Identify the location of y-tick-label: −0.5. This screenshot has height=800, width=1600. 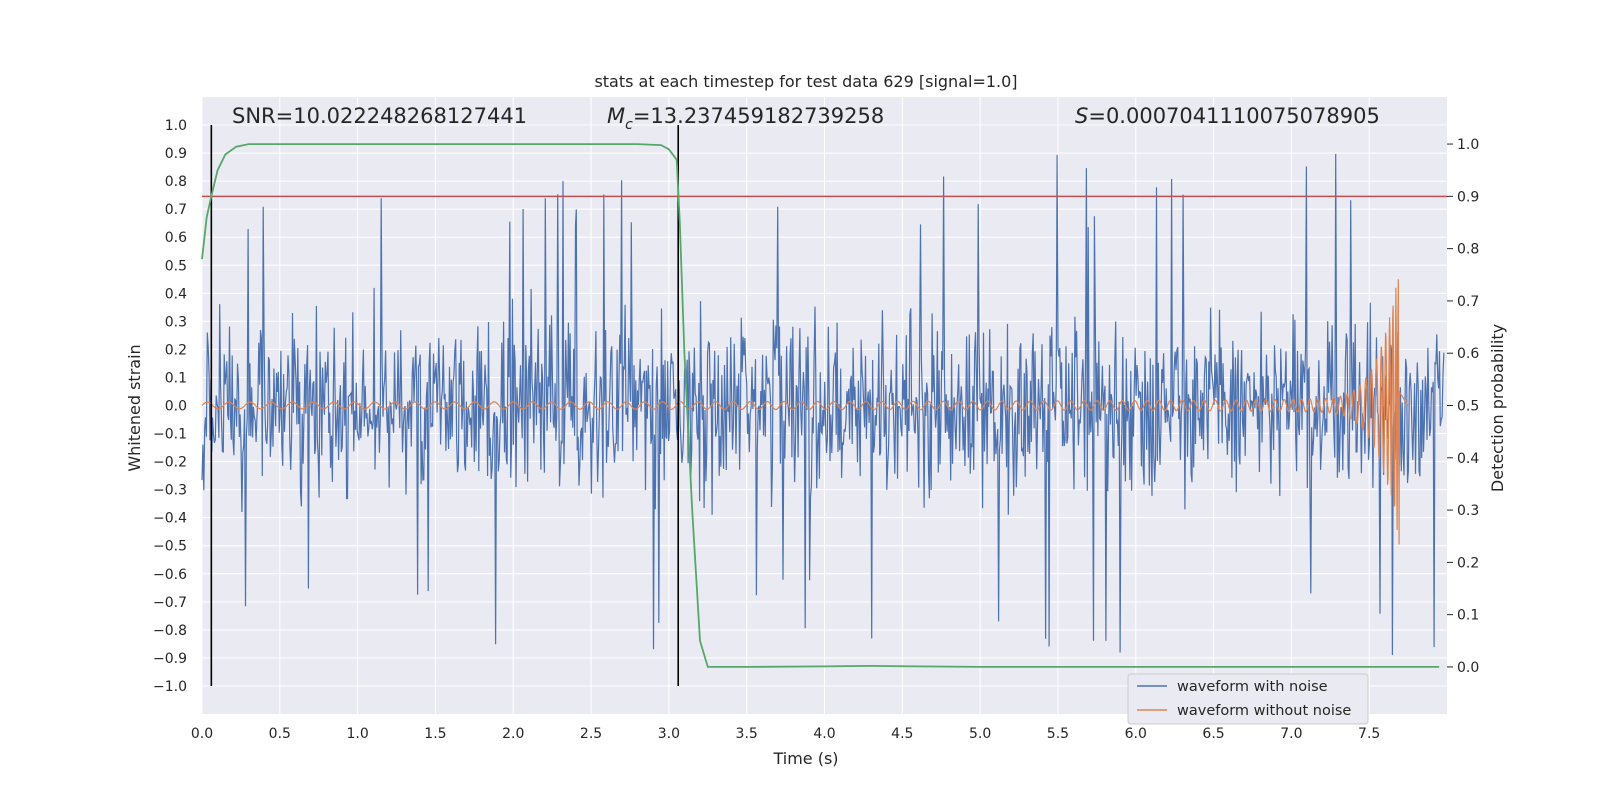
(170, 547).